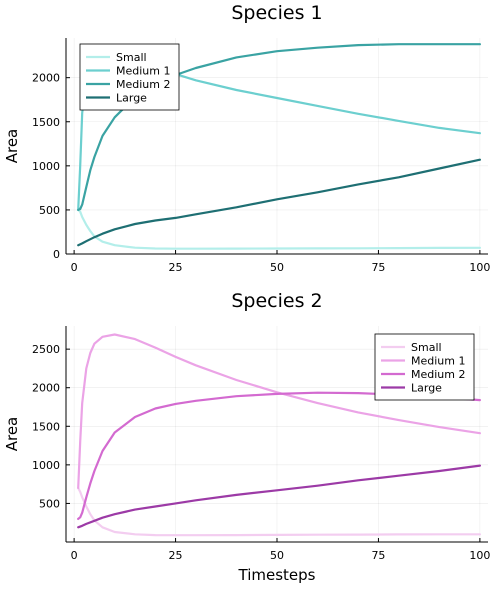  I want to click on chart-title: Species 2, so click(276, 301).